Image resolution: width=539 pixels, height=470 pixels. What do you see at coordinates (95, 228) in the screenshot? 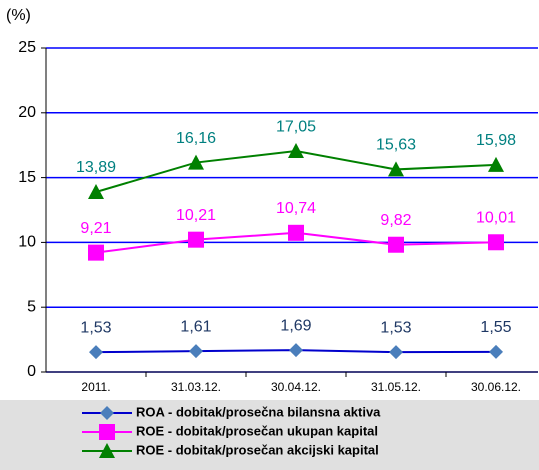
I see `data-label: 9,21` at bounding box center [95, 228].